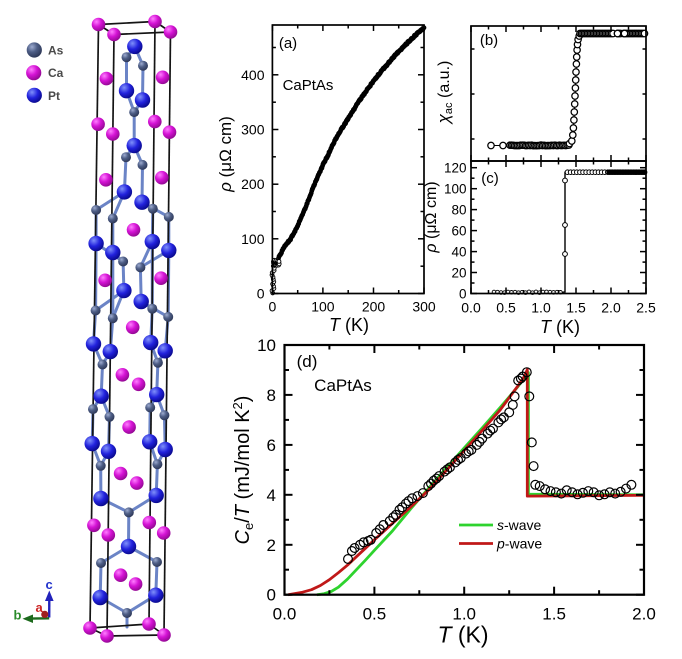 The image size is (682, 659). What do you see at coordinates (458, 272) in the screenshot?
I see `svg-text: 20` at bounding box center [458, 272].